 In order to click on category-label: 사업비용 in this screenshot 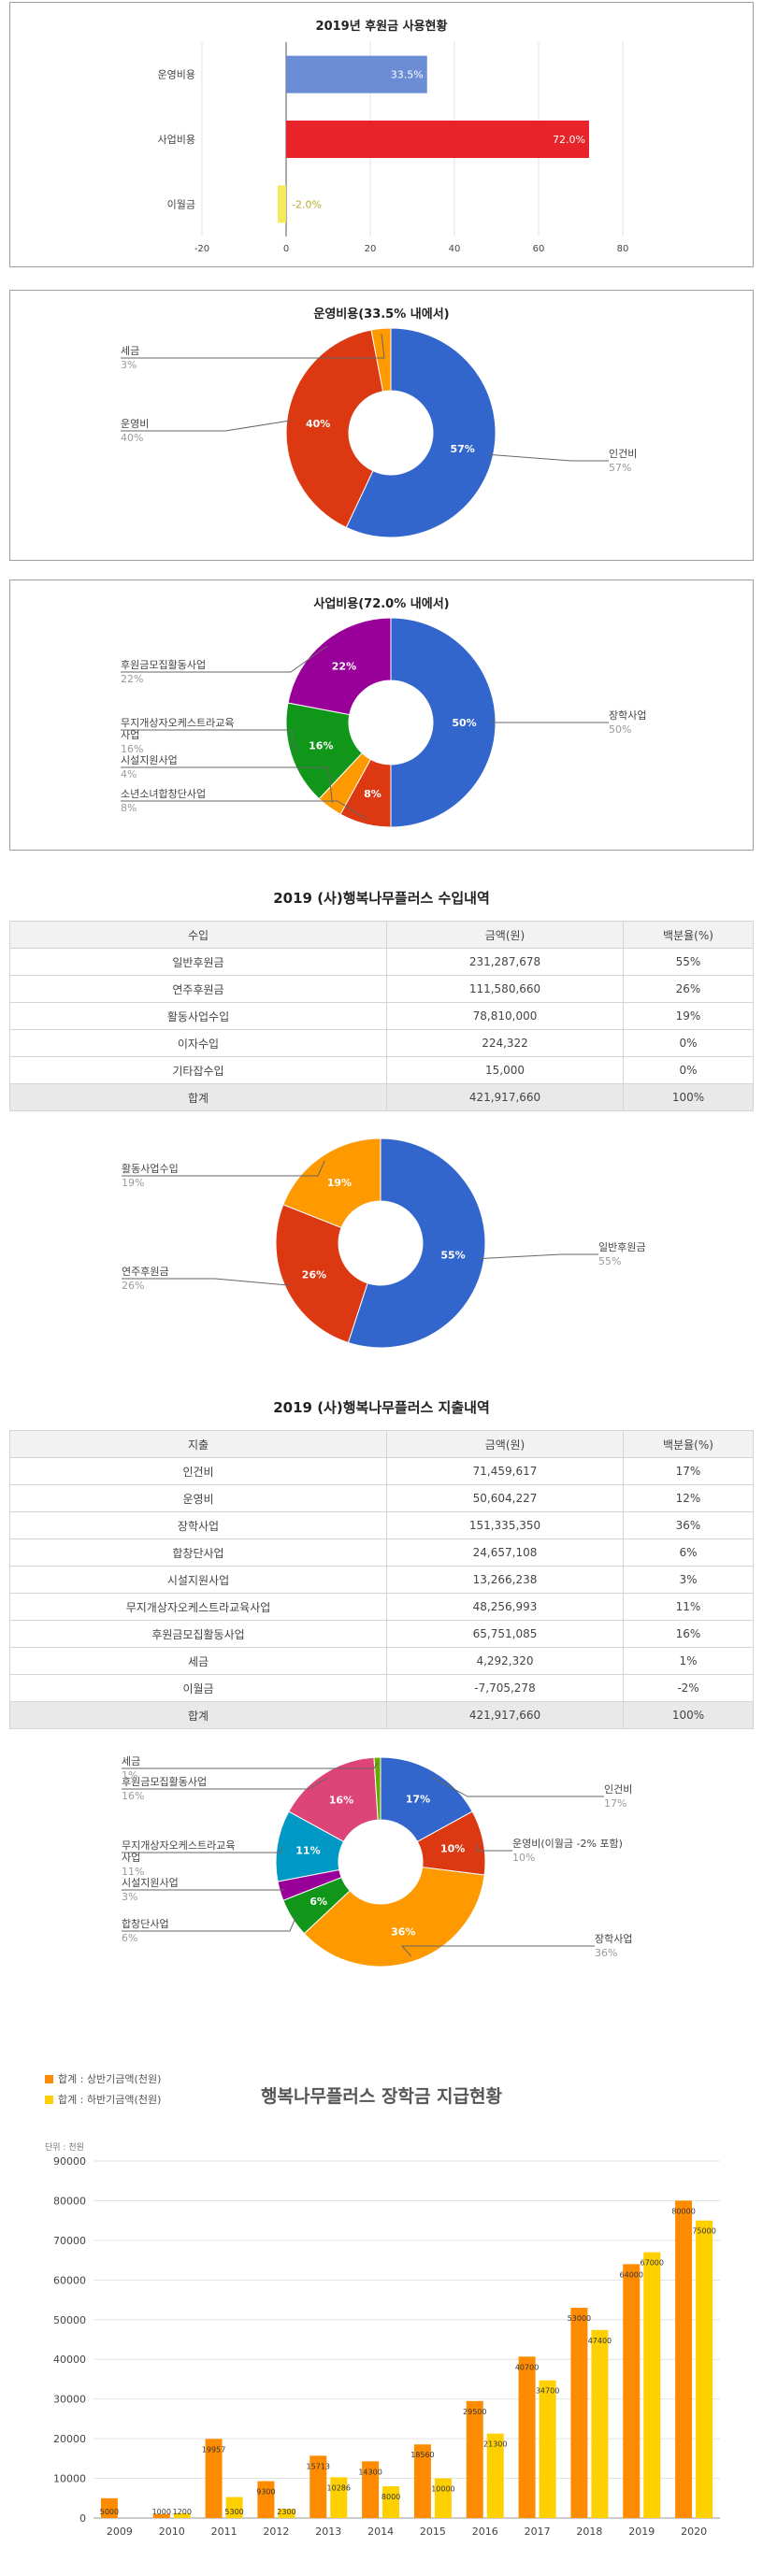, I will do `click(176, 140)`.